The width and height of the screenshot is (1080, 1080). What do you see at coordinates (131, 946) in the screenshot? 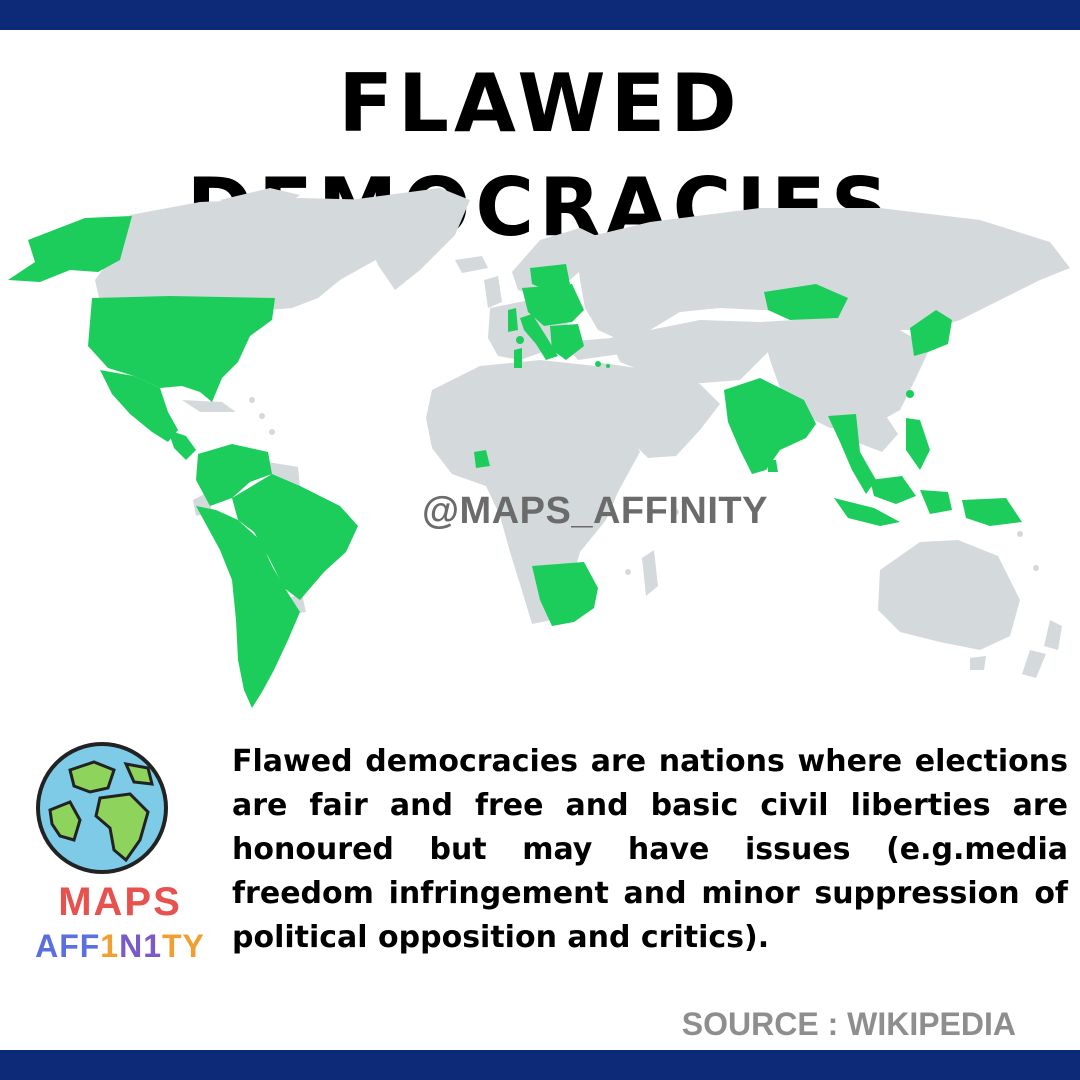
I see `brand-letter: N` at bounding box center [131, 946].